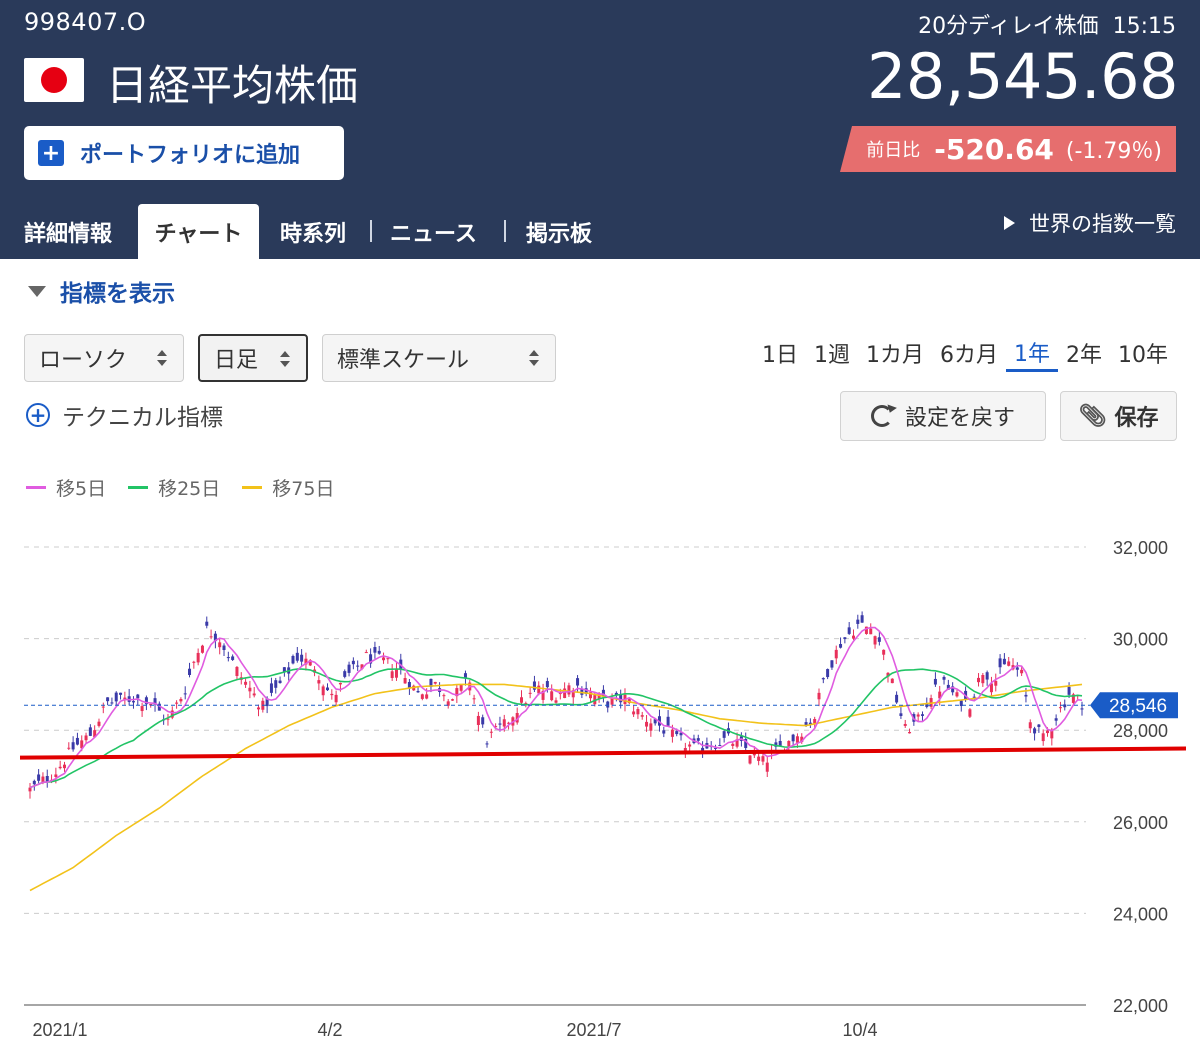 The image size is (1200, 1052). I want to click on tab-timeseries: 時系列, so click(313, 234).